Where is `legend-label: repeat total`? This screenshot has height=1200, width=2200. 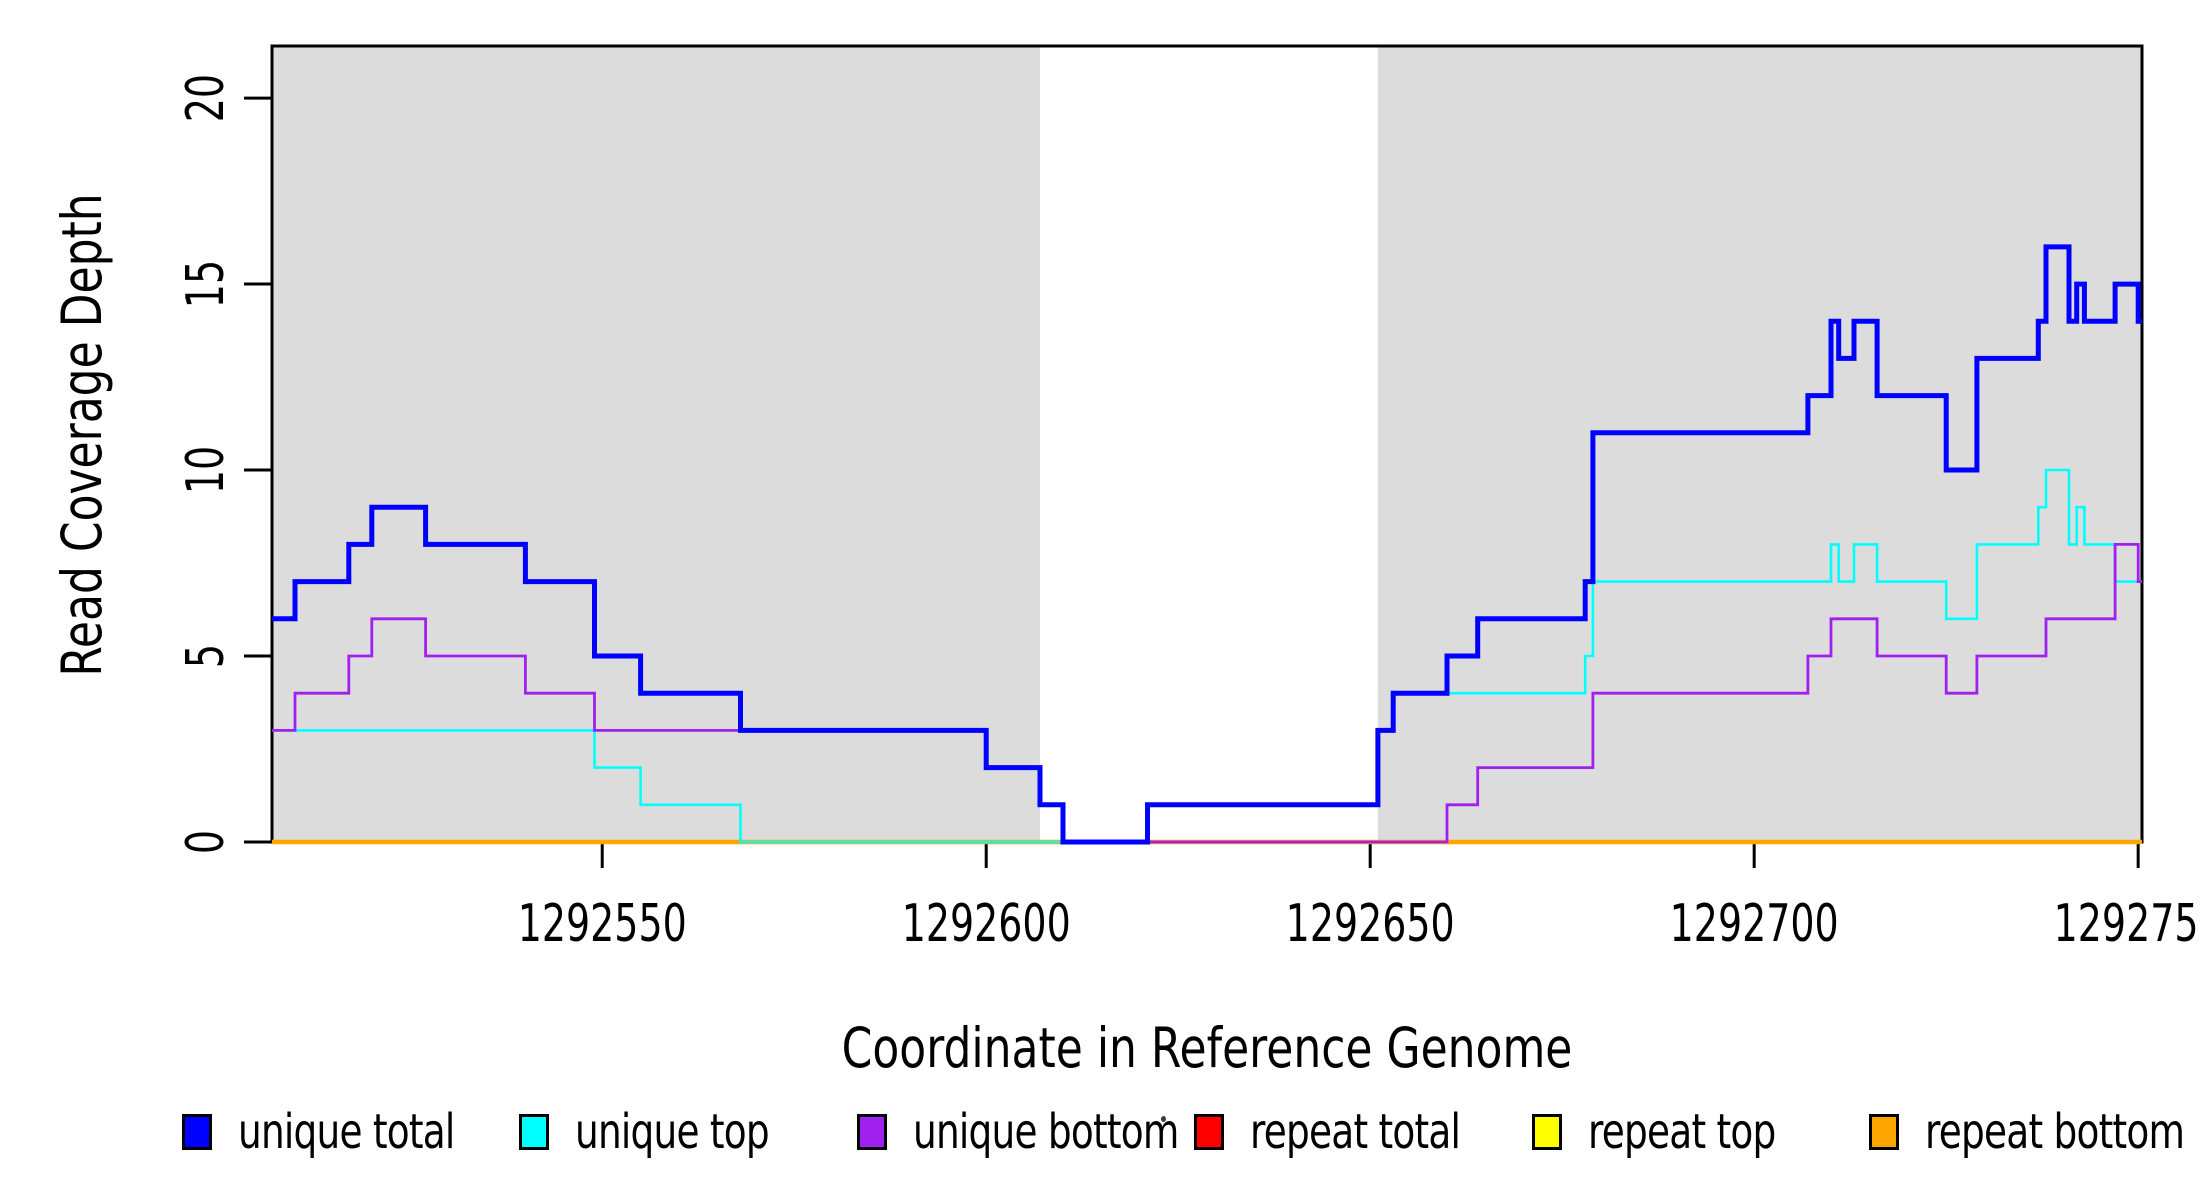 legend-label: repeat total is located at coordinates (1355, 1132).